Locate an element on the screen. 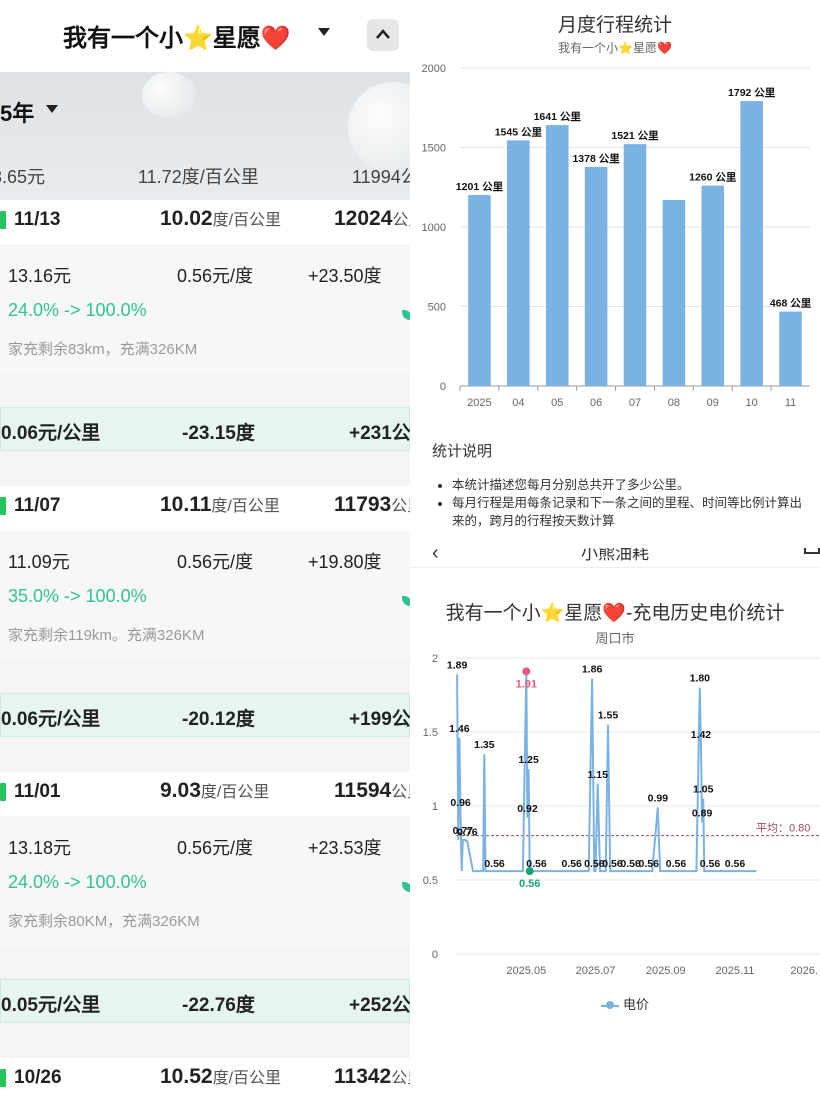  record-cost: 13.18元 is located at coordinates (40, 848).